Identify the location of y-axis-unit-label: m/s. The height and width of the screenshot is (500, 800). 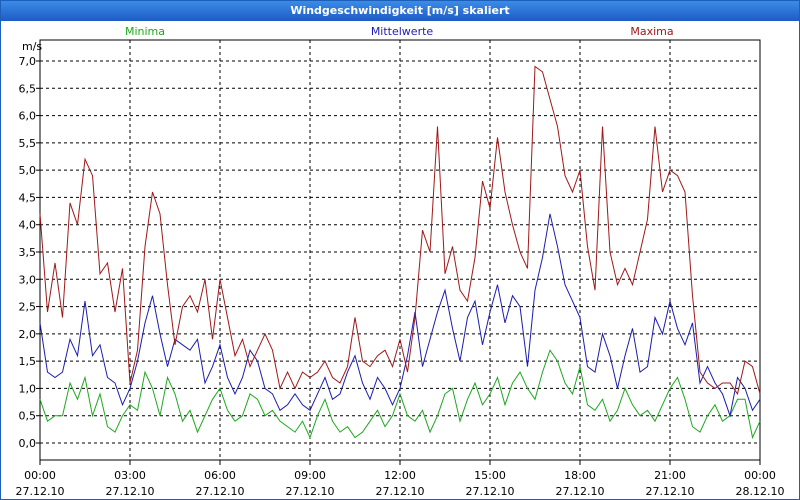
(32, 46).